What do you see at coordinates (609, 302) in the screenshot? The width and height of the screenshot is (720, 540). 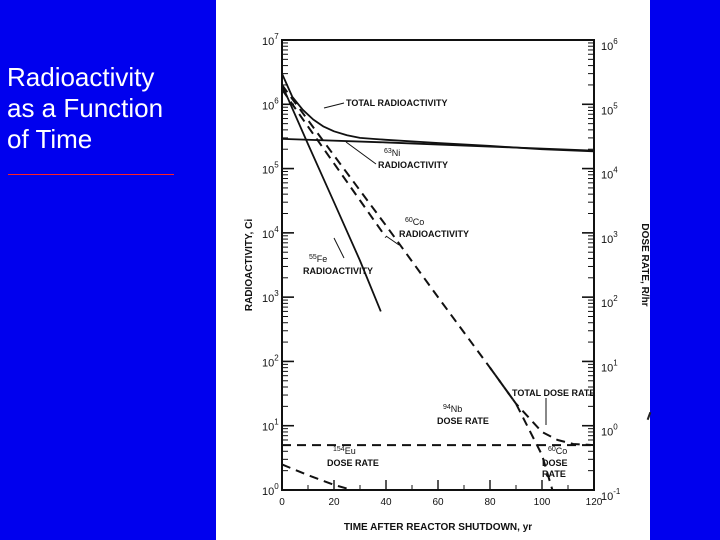 I see `right-tick-label: 10²` at bounding box center [609, 302].